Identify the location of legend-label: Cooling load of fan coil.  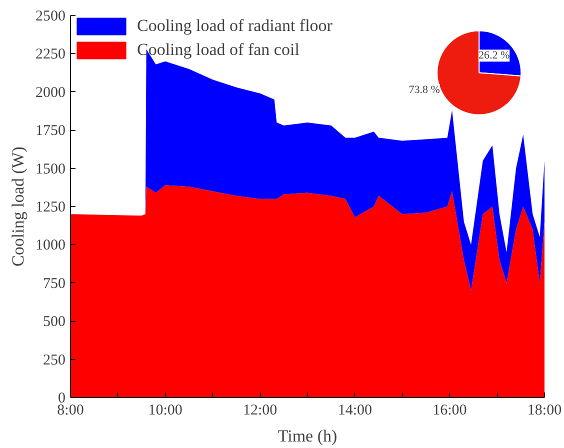
(218, 50).